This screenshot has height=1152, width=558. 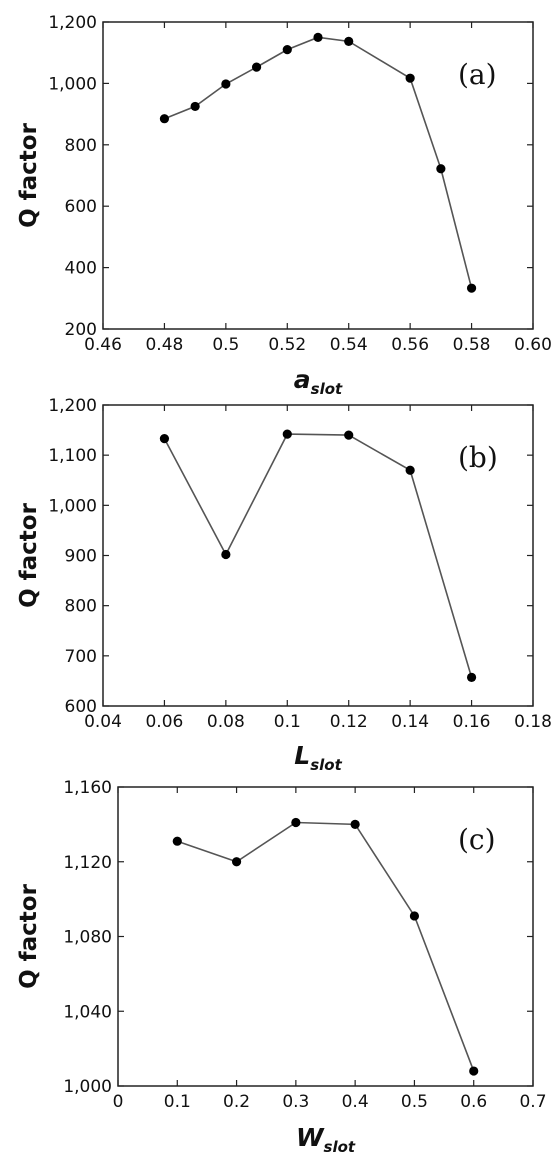 I want to click on panel-3-y-tick-label: 1,000, so click(x=87, y=1087).